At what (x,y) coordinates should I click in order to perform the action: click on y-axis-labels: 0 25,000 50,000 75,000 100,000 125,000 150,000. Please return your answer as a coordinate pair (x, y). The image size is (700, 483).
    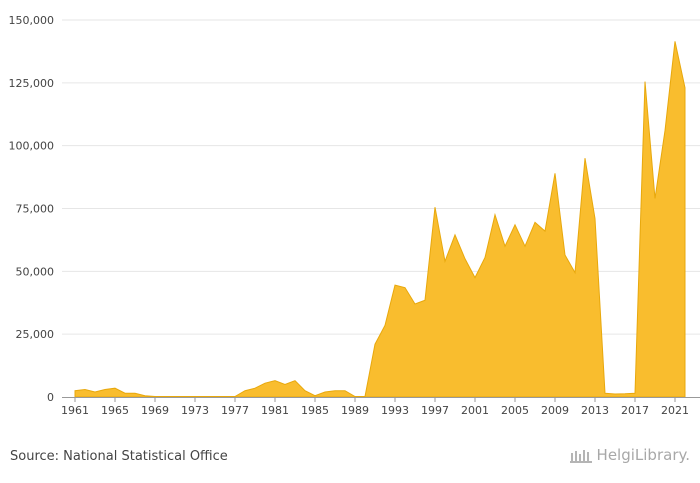
    Looking at the image, I should click on (32, 209).